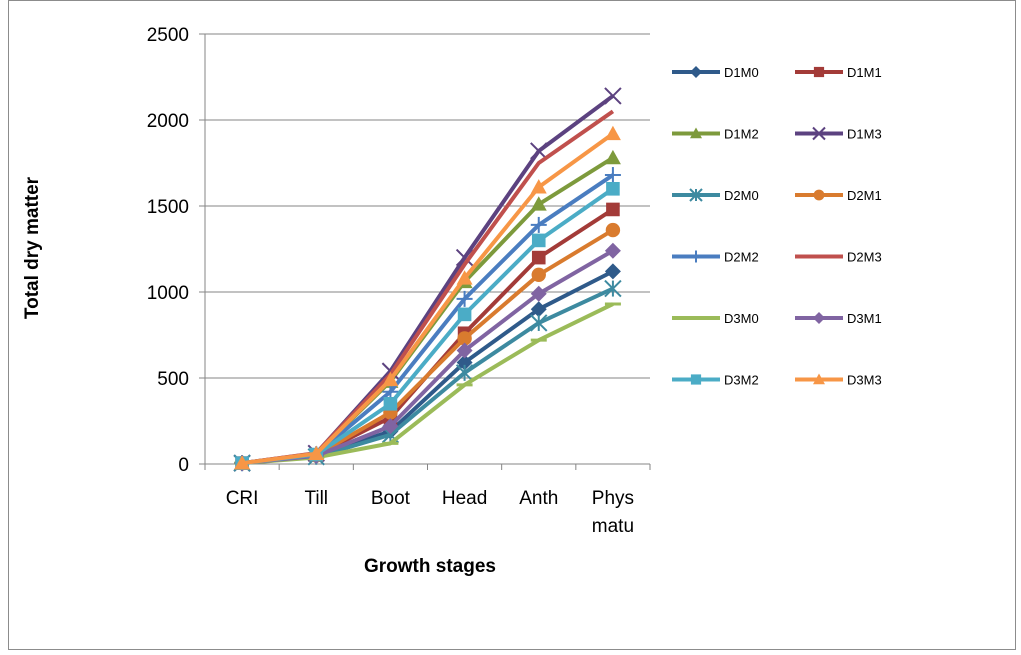 This screenshot has width=1021, height=655. What do you see at coordinates (715, 318) in the screenshot?
I see `legend-item: D3M0` at bounding box center [715, 318].